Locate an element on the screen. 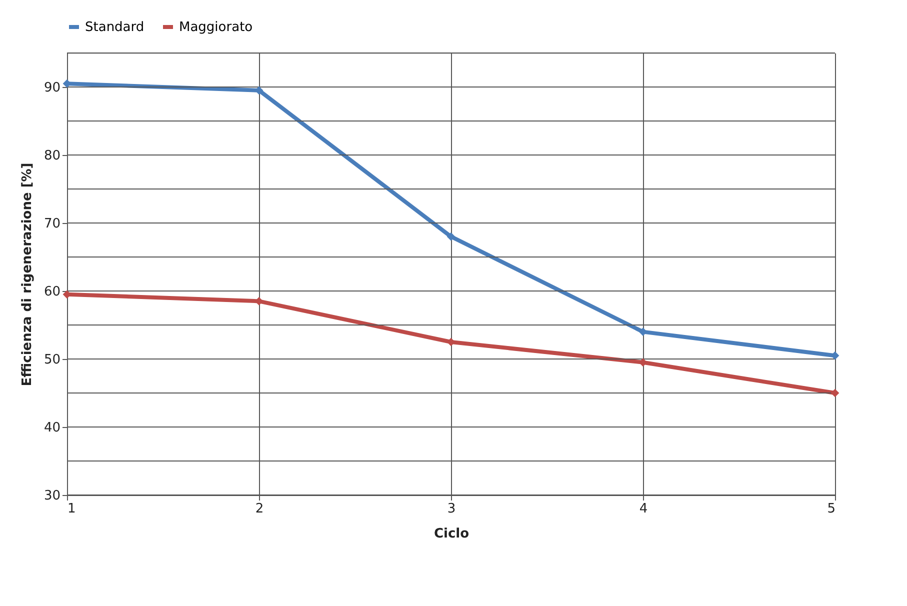  y-tick-label: 50 is located at coordinates (52, 360).